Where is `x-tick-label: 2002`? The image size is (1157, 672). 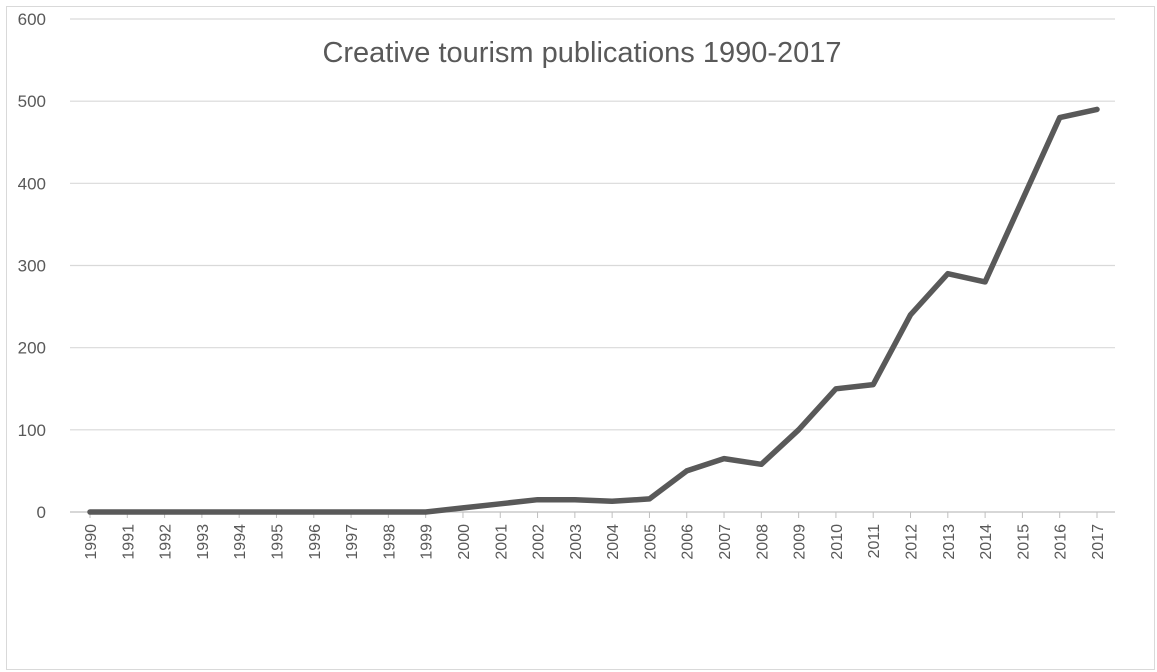
x-tick-label: 2002 is located at coordinates (539, 542).